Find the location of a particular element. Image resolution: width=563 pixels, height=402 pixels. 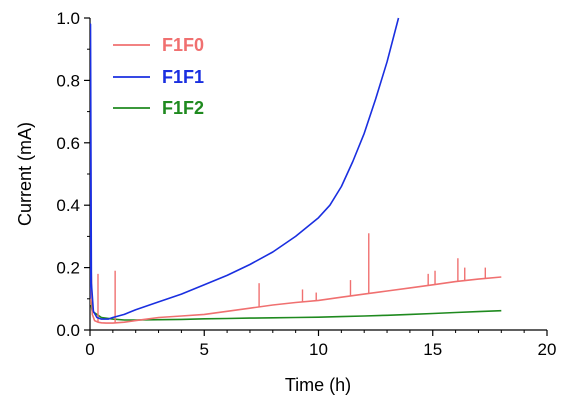

y-tick-label: 0.0 is located at coordinates (68, 330).